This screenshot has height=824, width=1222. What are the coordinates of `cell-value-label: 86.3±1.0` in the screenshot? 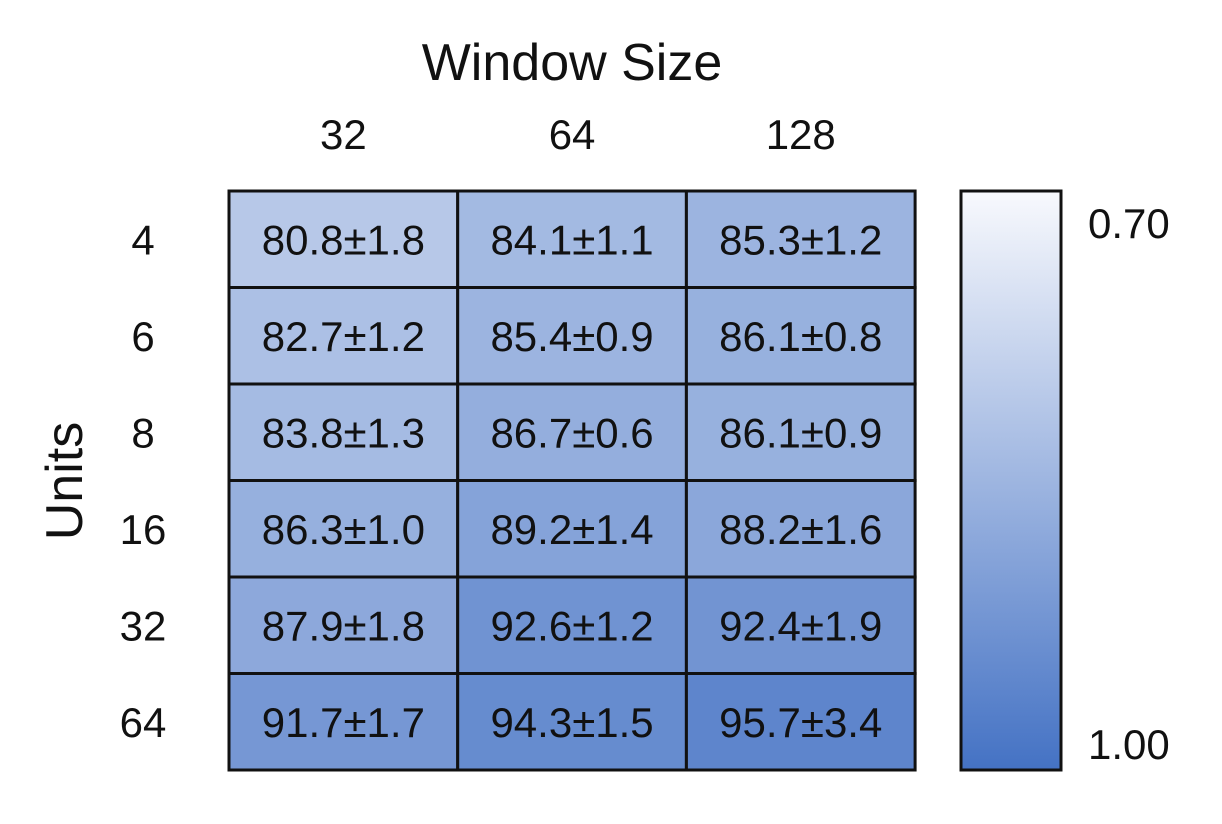 It's located at (343, 529).